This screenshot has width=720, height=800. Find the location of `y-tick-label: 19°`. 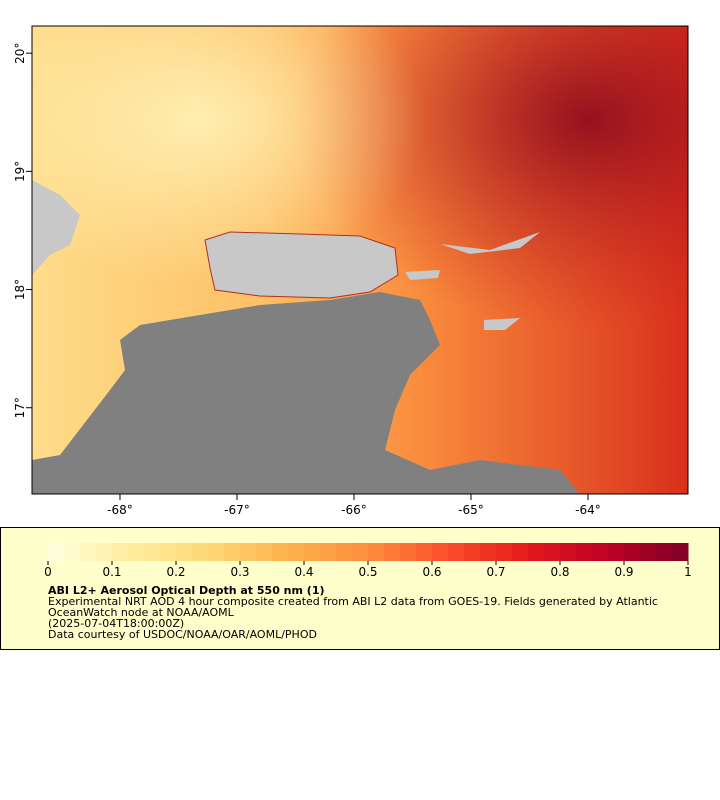

y-tick-label: 19° is located at coordinates (20, 171).